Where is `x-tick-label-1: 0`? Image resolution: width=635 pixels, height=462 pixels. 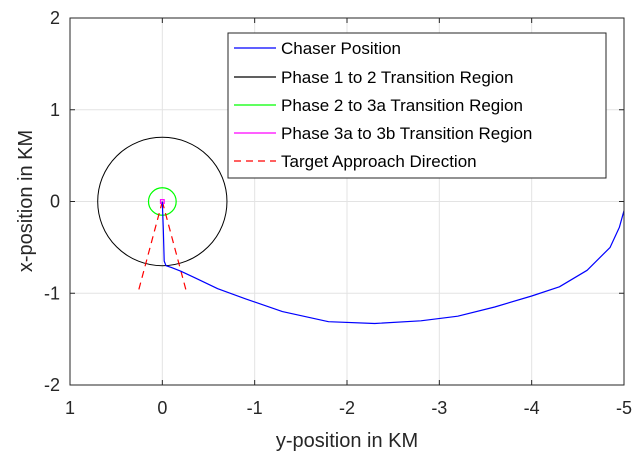
x-tick-label-1: 0 is located at coordinates (162, 408).